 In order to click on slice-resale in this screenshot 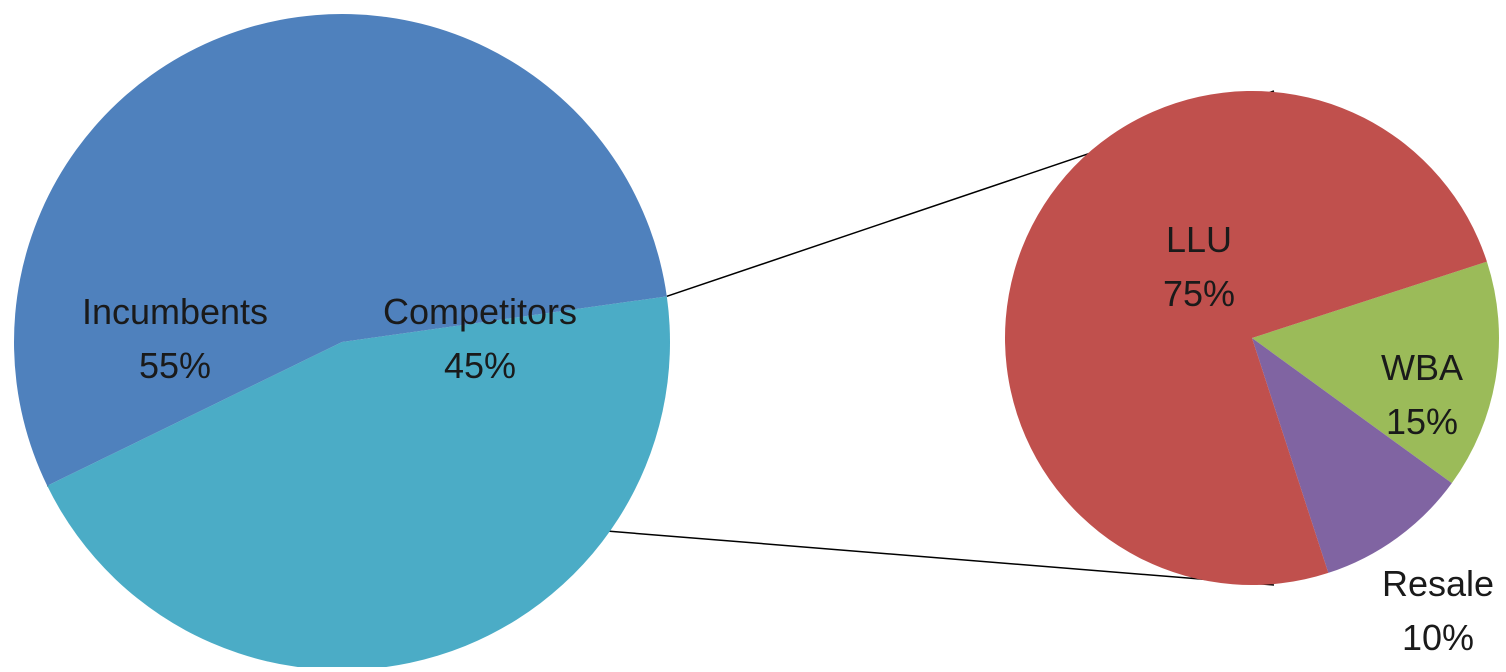, I will do `click(1352, 455)`.